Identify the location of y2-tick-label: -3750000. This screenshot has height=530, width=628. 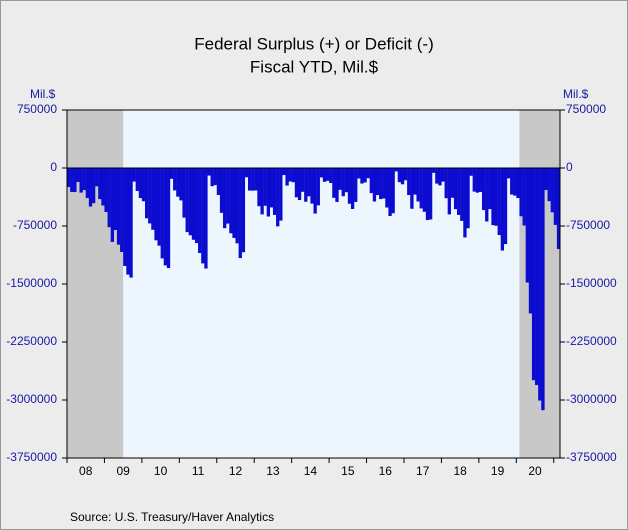
(591, 457).